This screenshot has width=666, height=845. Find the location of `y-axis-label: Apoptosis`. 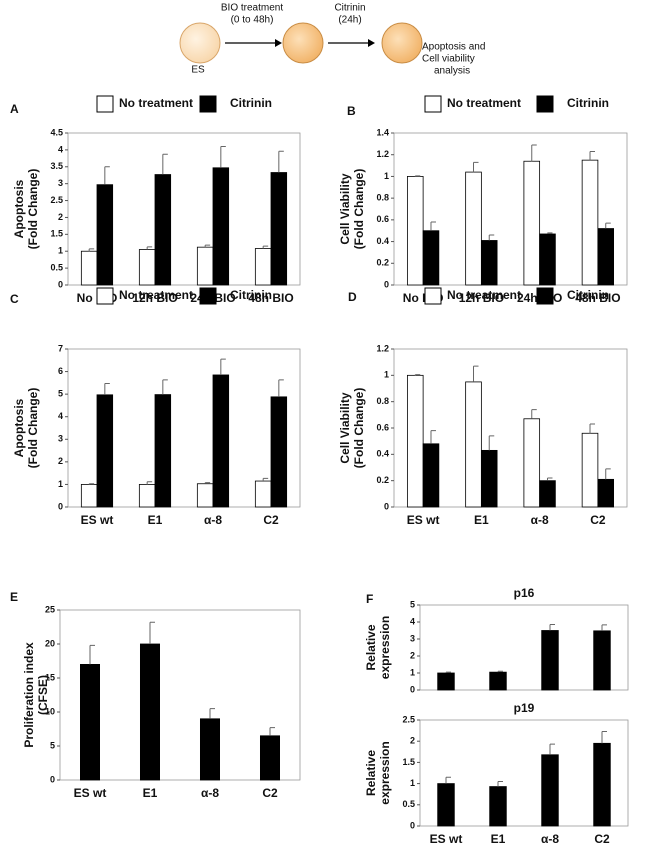

y-axis-label: Apoptosis is located at coordinates (19, 208).